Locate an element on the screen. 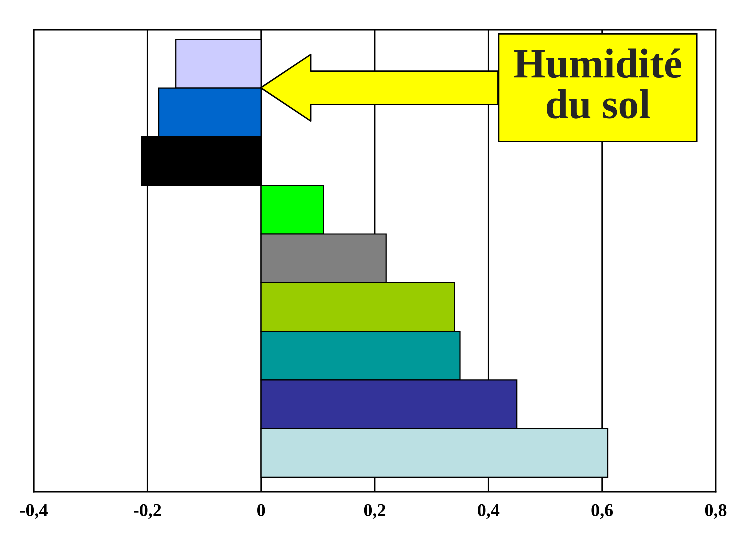  x-tick-label: 0,8 is located at coordinates (716, 512).